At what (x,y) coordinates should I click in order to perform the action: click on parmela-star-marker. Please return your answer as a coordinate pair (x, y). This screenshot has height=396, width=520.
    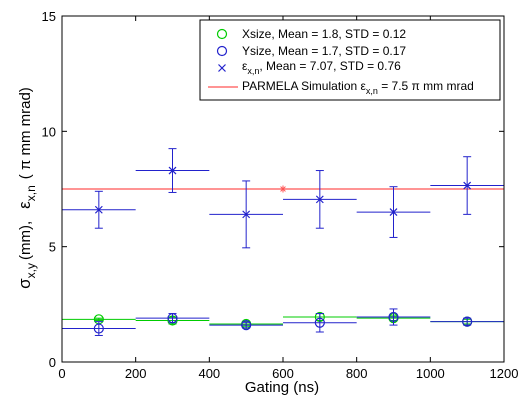
    Looking at the image, I should click on (283, 189).